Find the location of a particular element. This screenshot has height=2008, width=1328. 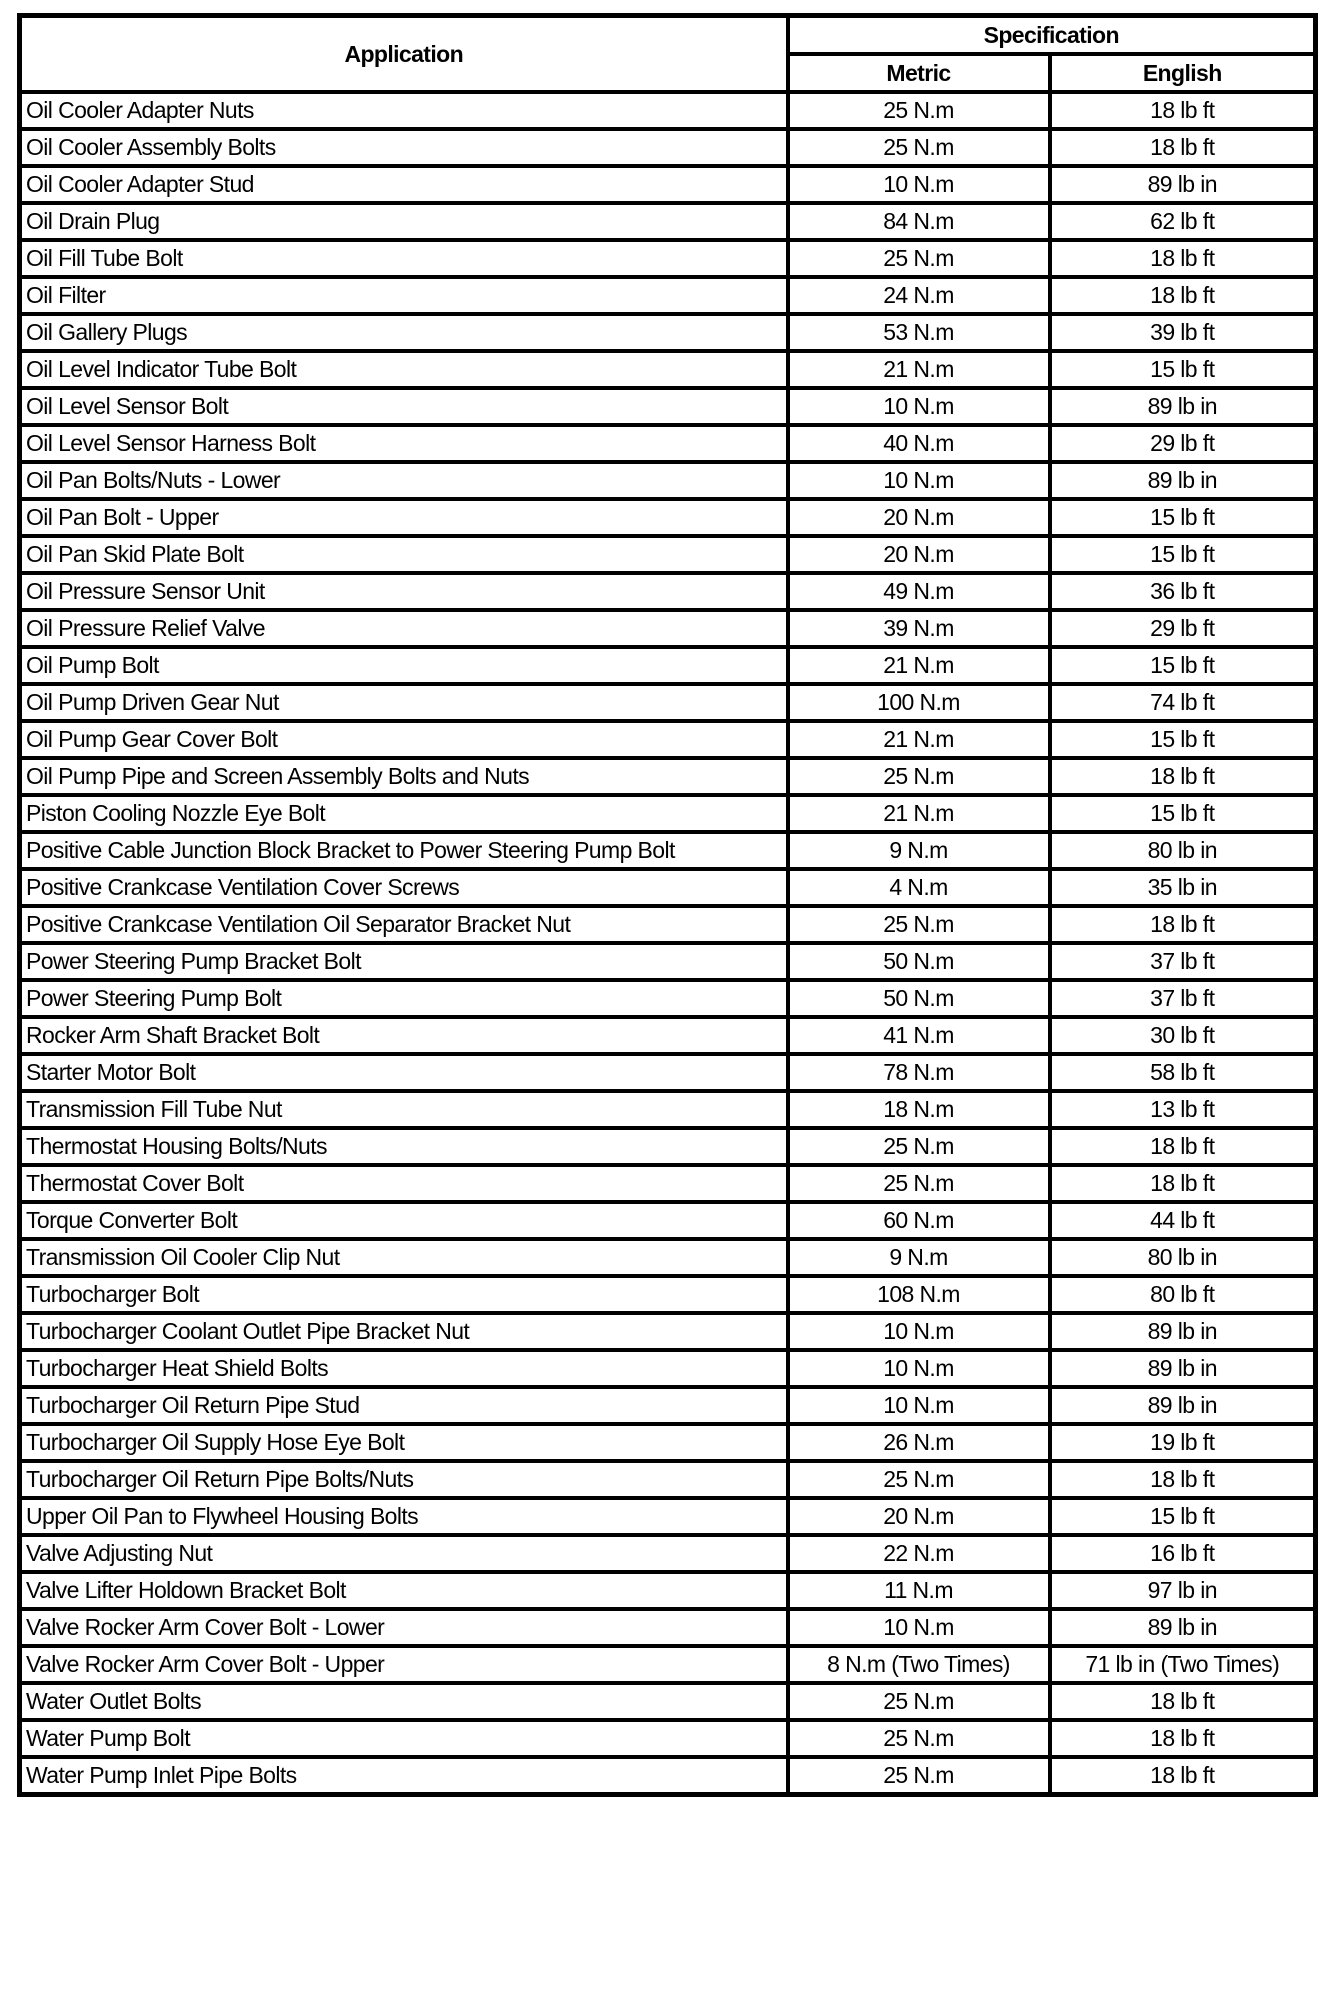

table-row: Turbocharger Bolt 108 N.m 80 lb ft is located at coordinates (667, 1294).